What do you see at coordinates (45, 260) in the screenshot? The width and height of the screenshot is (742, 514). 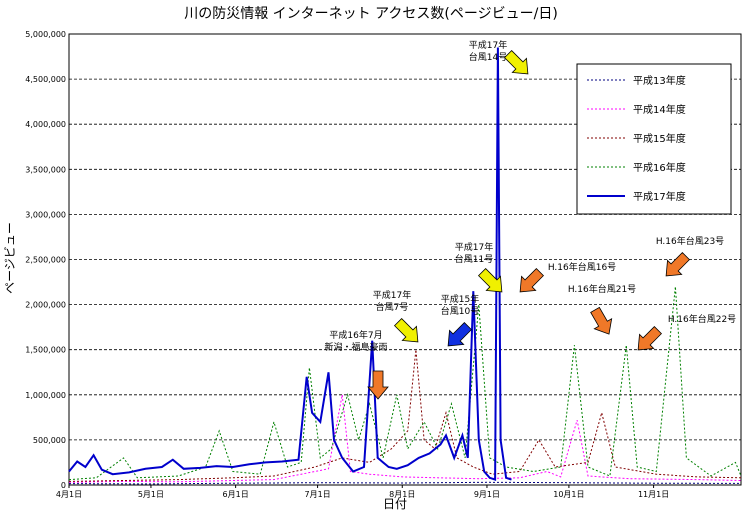 I see `y-tick-label: 2,500,000` at bounding box center [45, 260].